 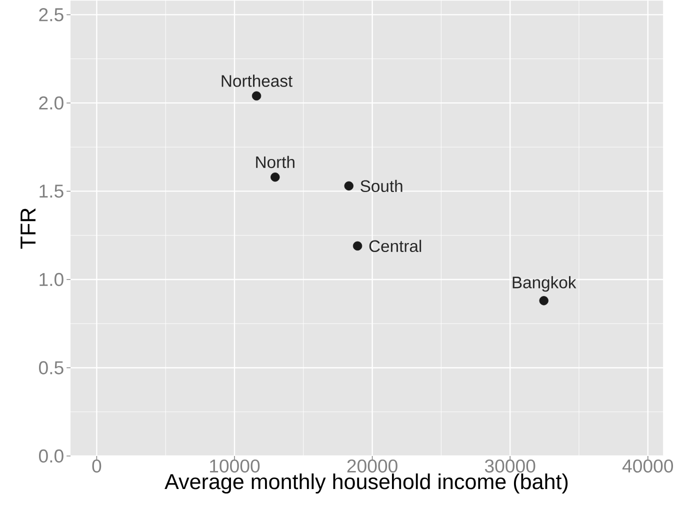 I want to click on y-tick-label: 2.0, so click(x=51, y=103).